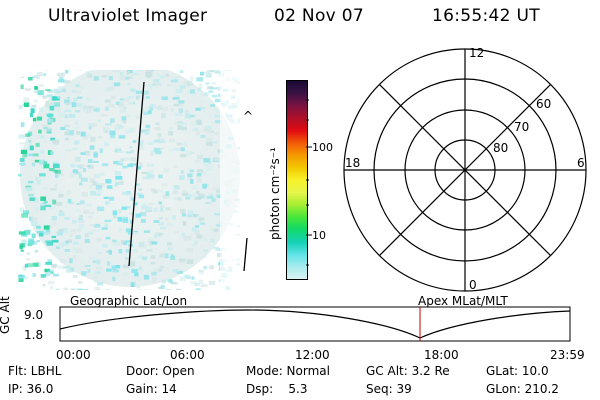 The height and width of the screenshot is (400, 600). Describe the element at coordinates (501, 148) in the screenshot. I see `lat-label-80: 80` at that location.